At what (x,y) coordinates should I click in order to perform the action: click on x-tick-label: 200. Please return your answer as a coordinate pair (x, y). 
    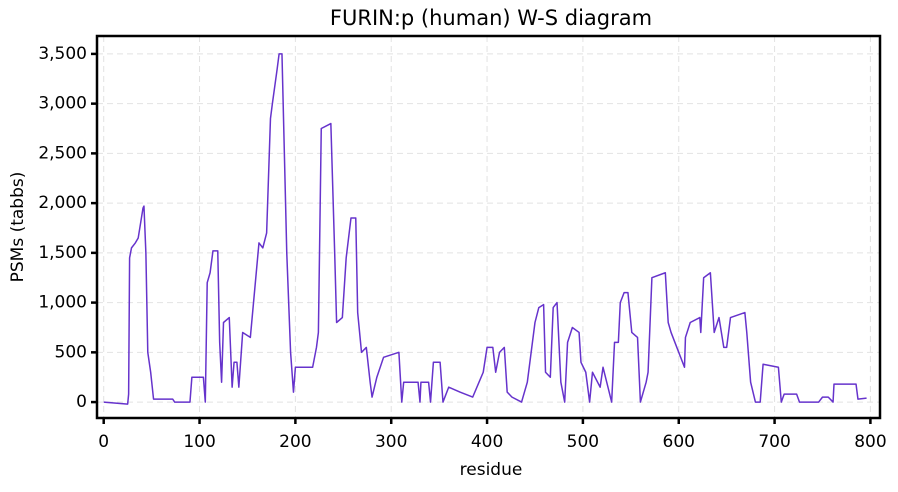
    Looking at the image, I should click on (295, 442).